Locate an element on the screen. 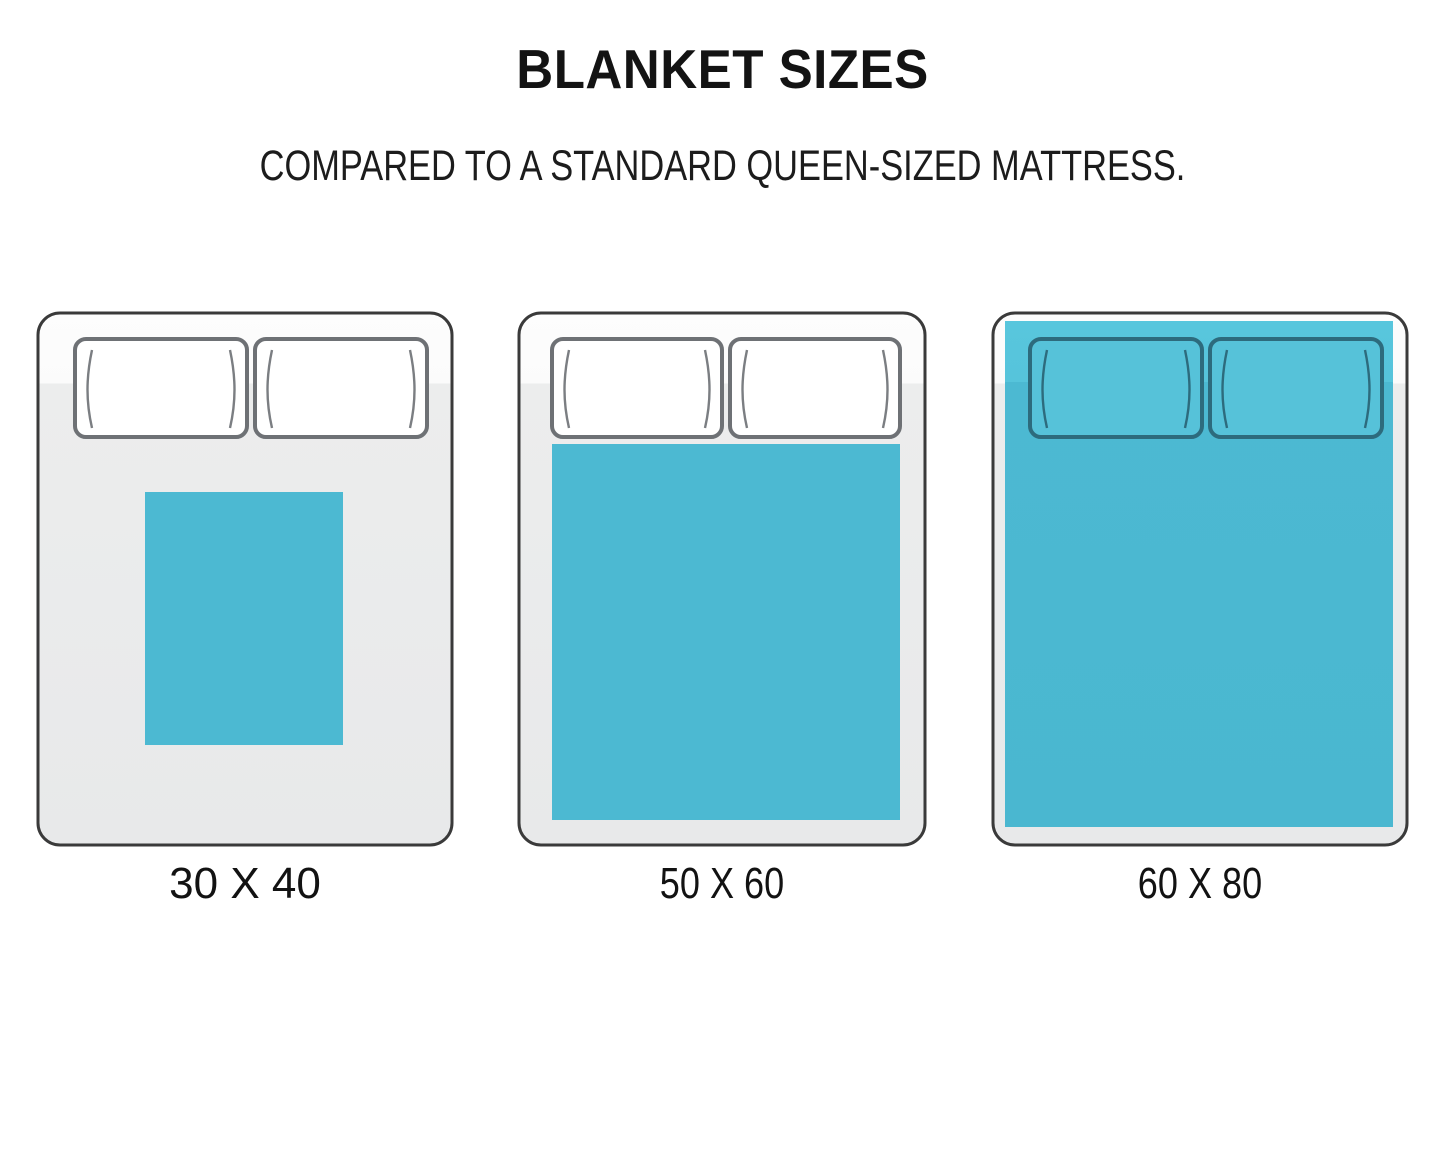 The width and height of the screenshot is (1445, 1156). bed-caption-60x80: 60 X 80 is located at coordinates (1200, 883).